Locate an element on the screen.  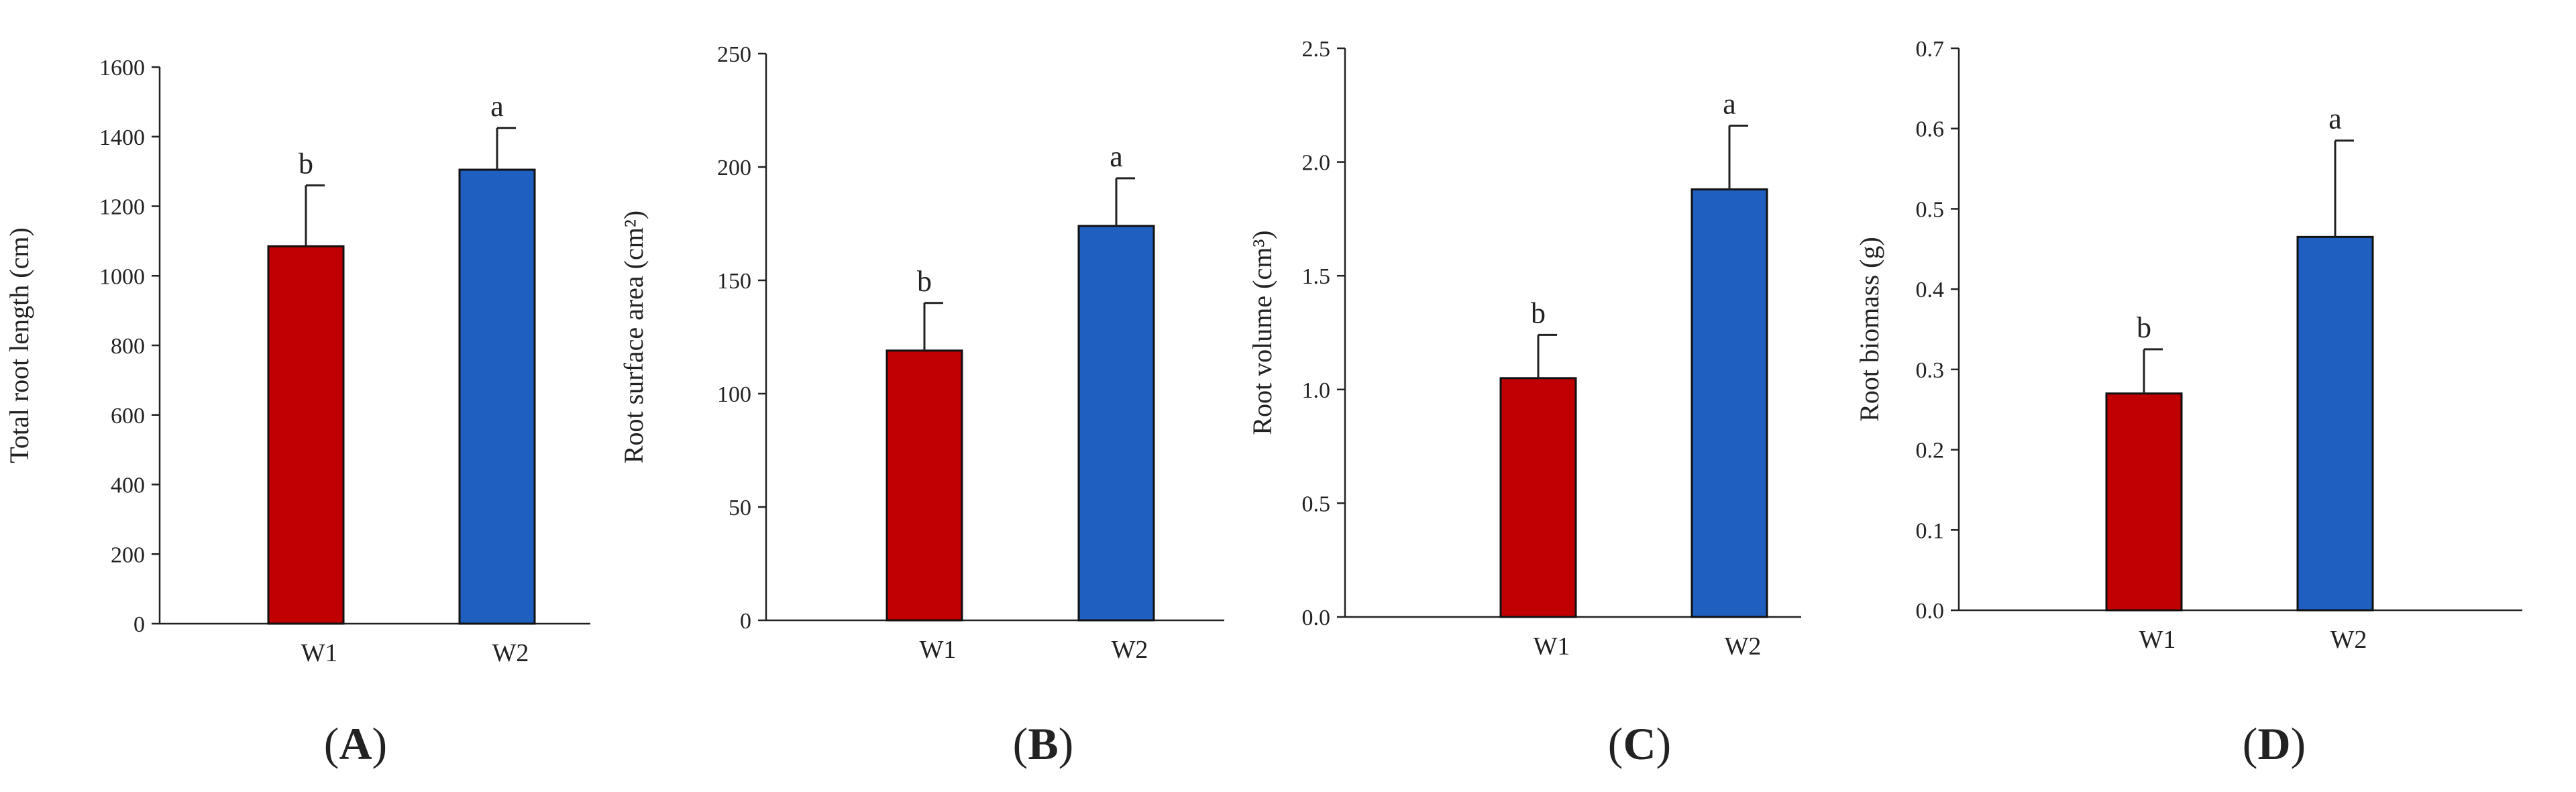
y-tick-label: 1000 is located at coordinates (122, 276).